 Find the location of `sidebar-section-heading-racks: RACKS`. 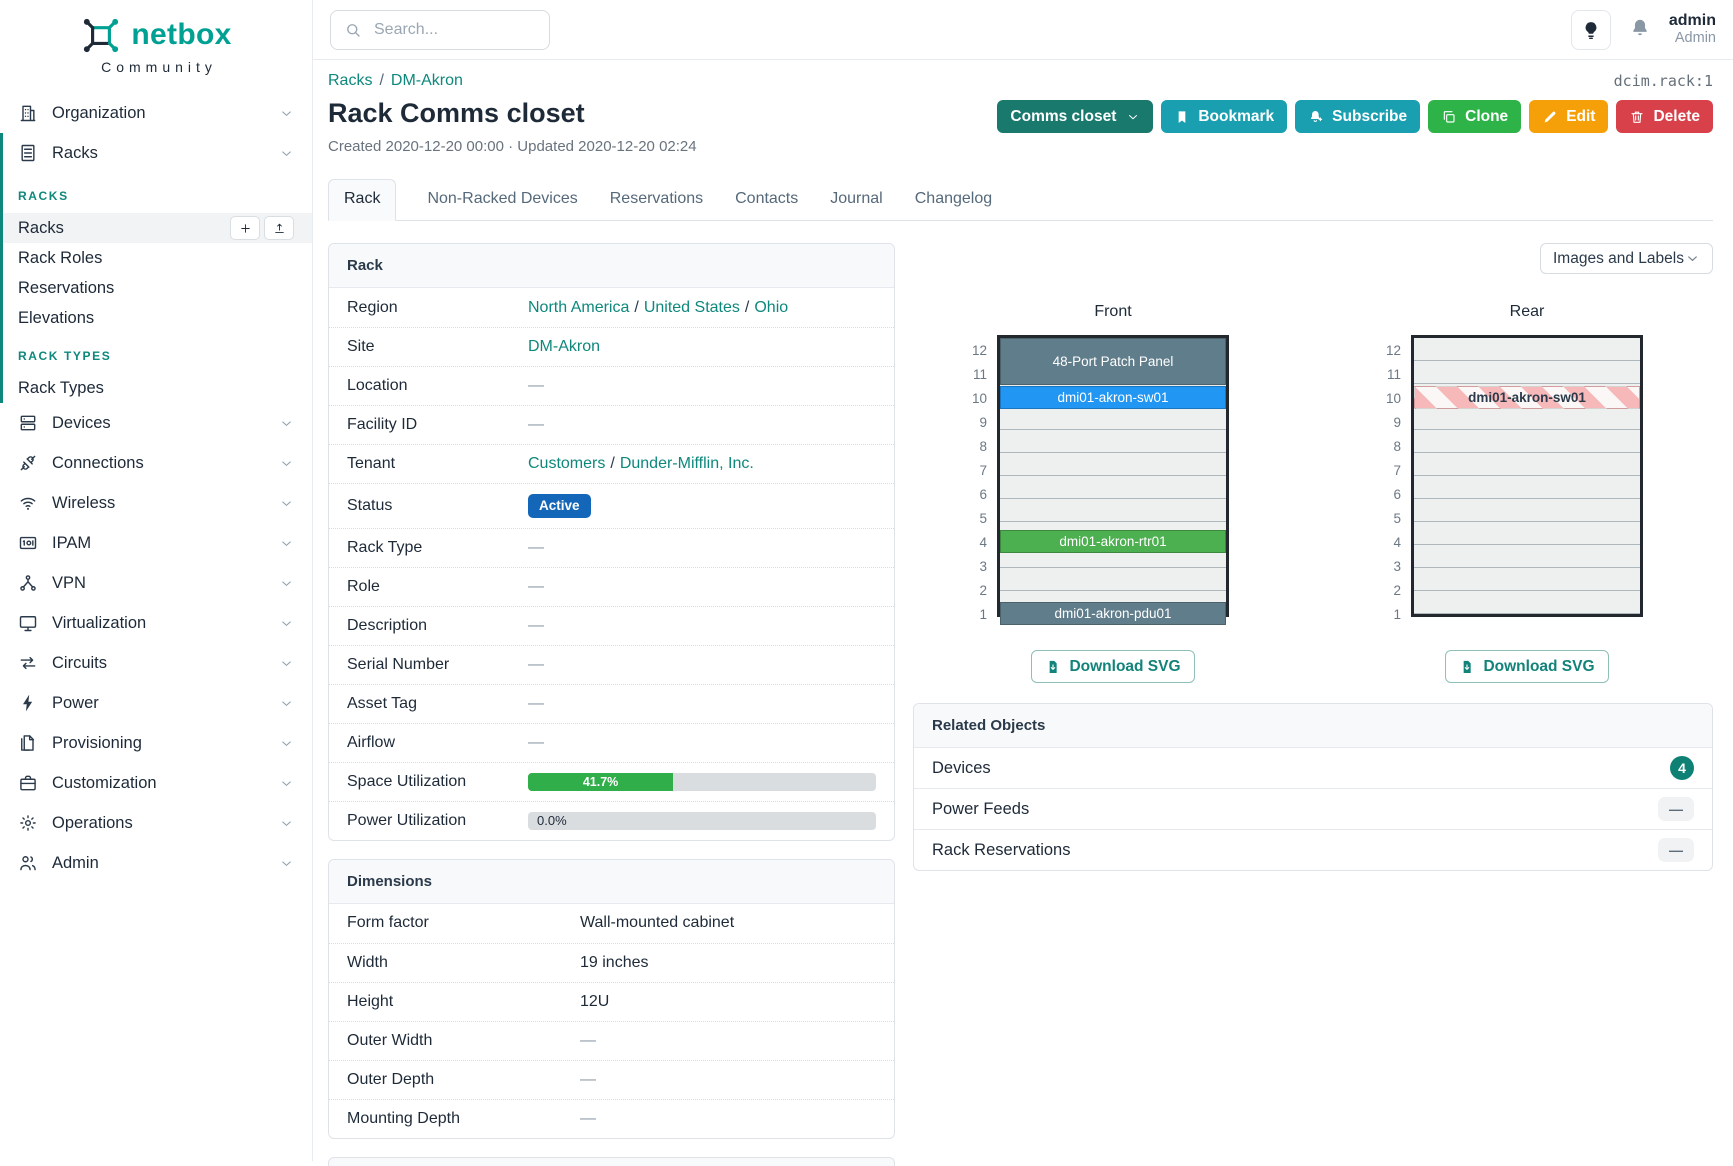

sidebar-section-heading-racks: RACKS is located at coordinates (43, 196).